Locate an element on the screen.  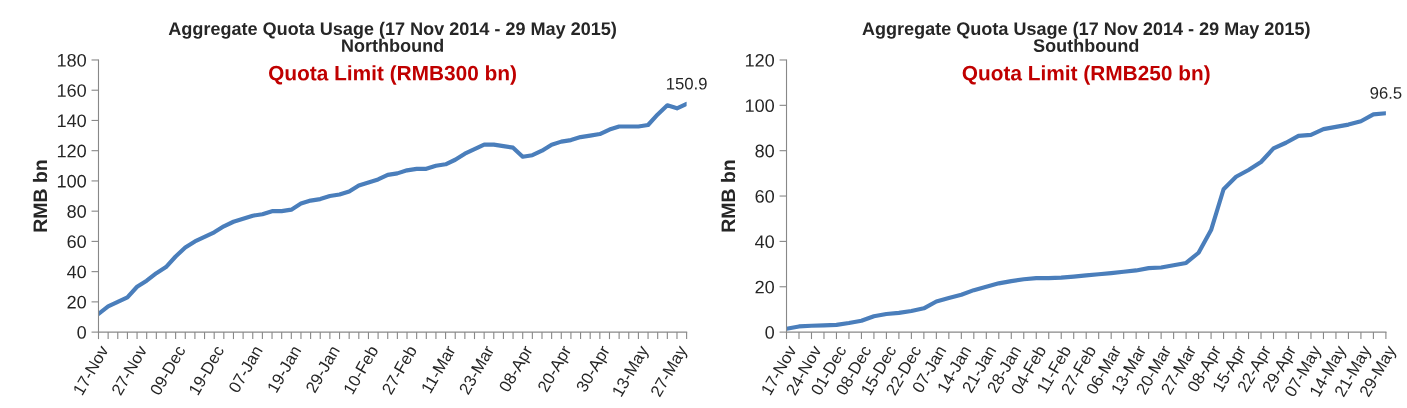
y-tick-label: 180 is located at coordinates (71, 60).